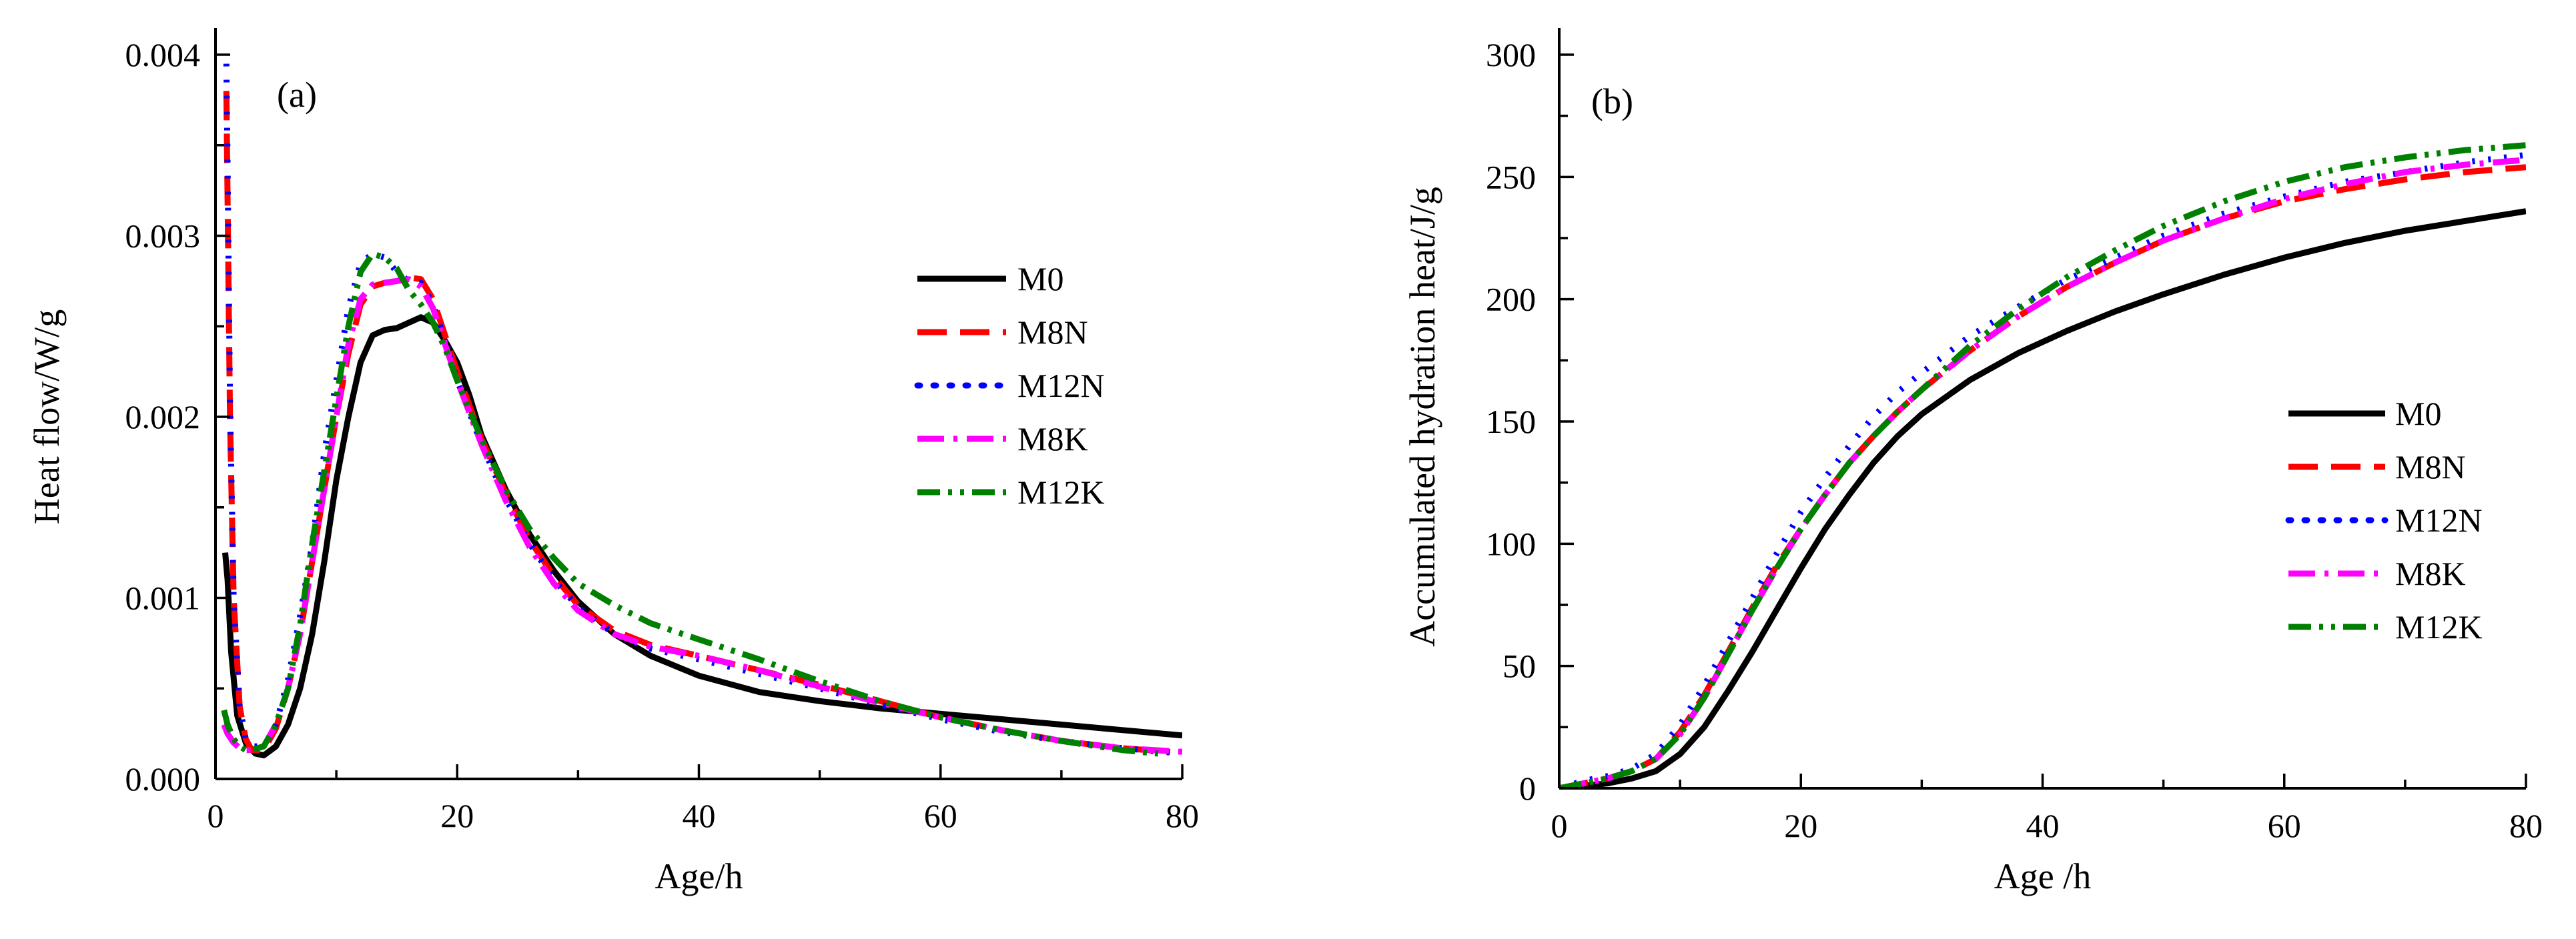 The width and height of the screenshot is (2576, 939). I want to click on y-tick-label: 200, so click(1511, 299).